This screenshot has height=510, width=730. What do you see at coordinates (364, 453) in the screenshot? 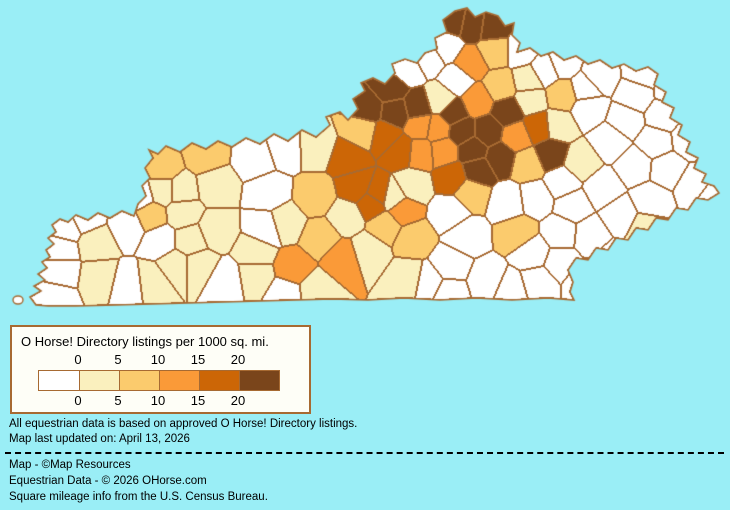
I see `dashed-separator` at bounding box center [364, 453].